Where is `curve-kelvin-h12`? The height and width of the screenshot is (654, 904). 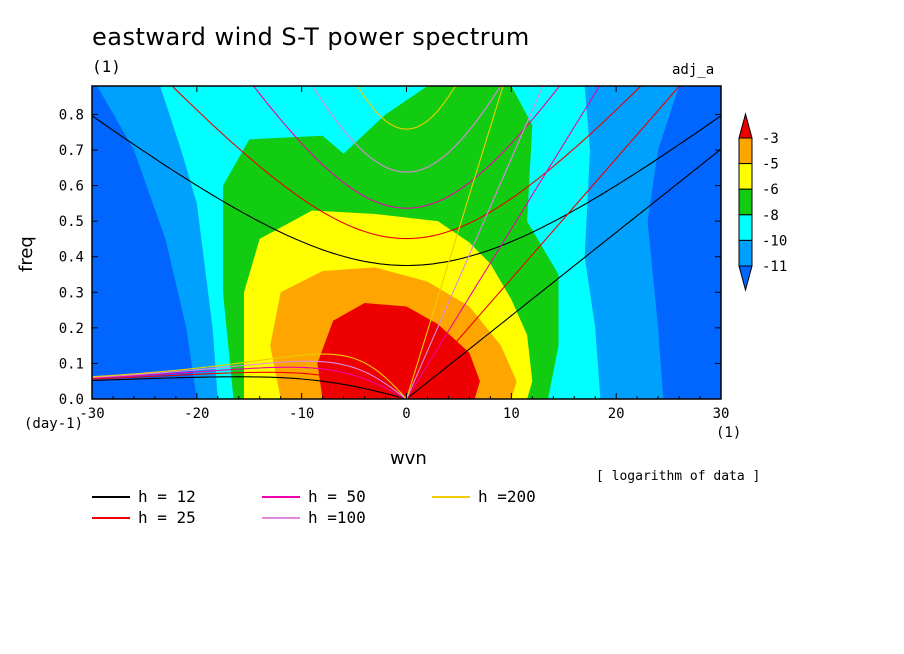 curve-kelvin-h12 is located at coordinates (563, 273).